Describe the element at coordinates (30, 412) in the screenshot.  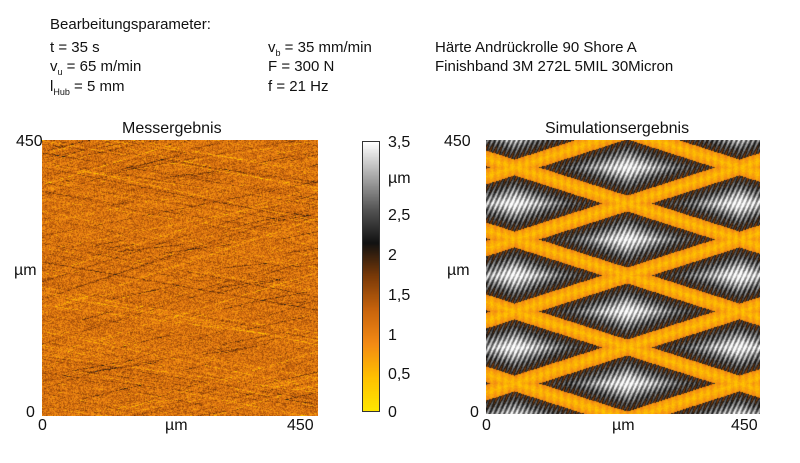
I see `y-tick-bottom-measurement: 0` at that location.